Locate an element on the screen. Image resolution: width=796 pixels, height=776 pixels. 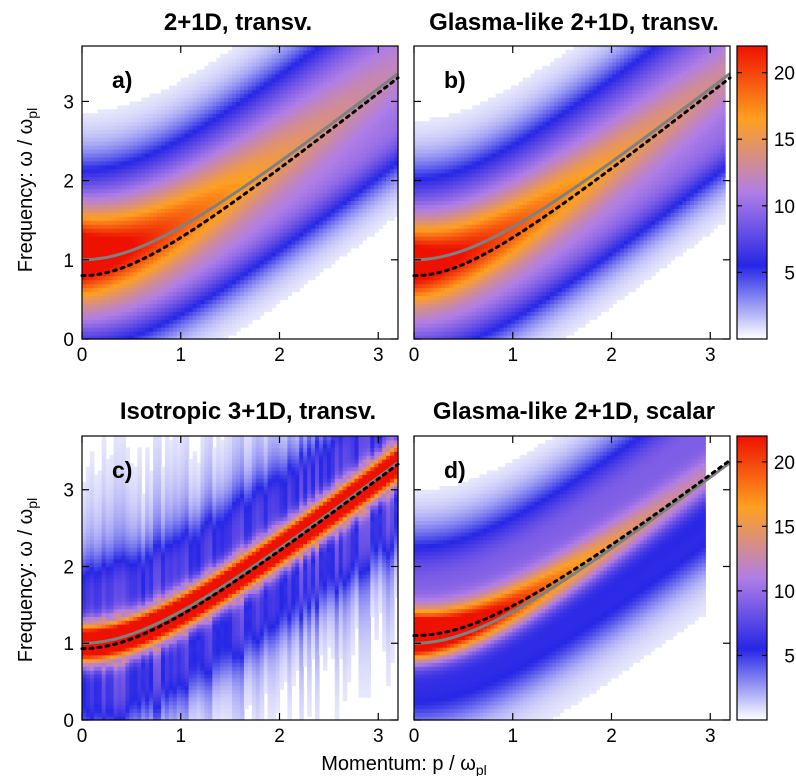
panel-a-label: a) is located at coordinates (122, 80).